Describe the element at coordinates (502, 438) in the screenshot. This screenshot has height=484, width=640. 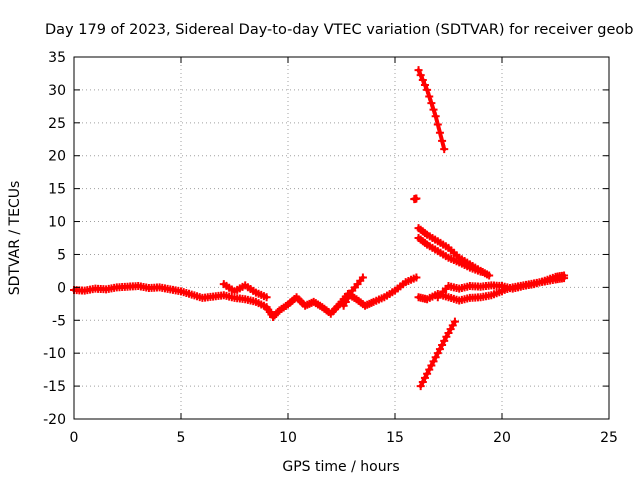
I see `x-tick-label: 20` at that location.